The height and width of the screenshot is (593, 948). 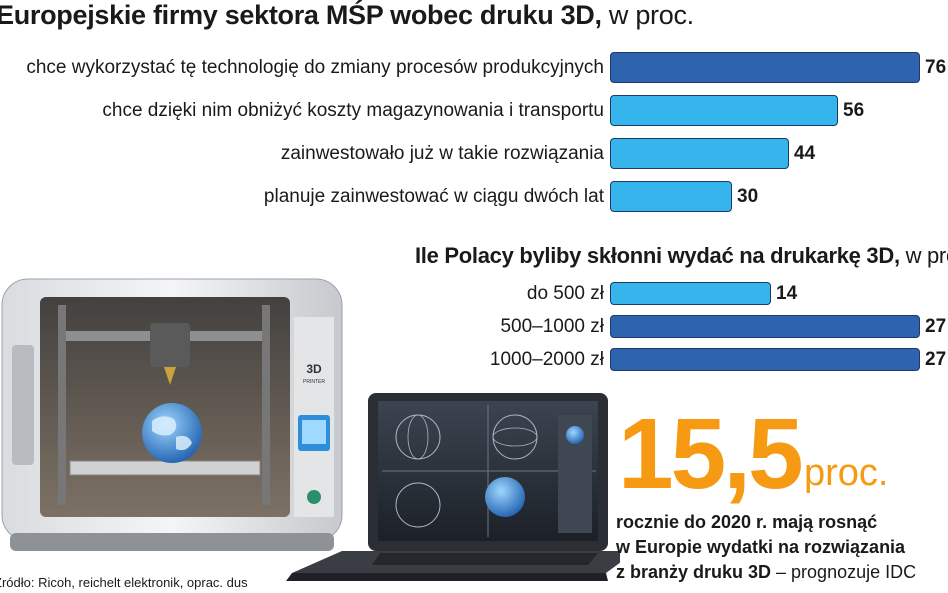 I want to click on highlight-number: 15,5, so click(x=711, y=454).